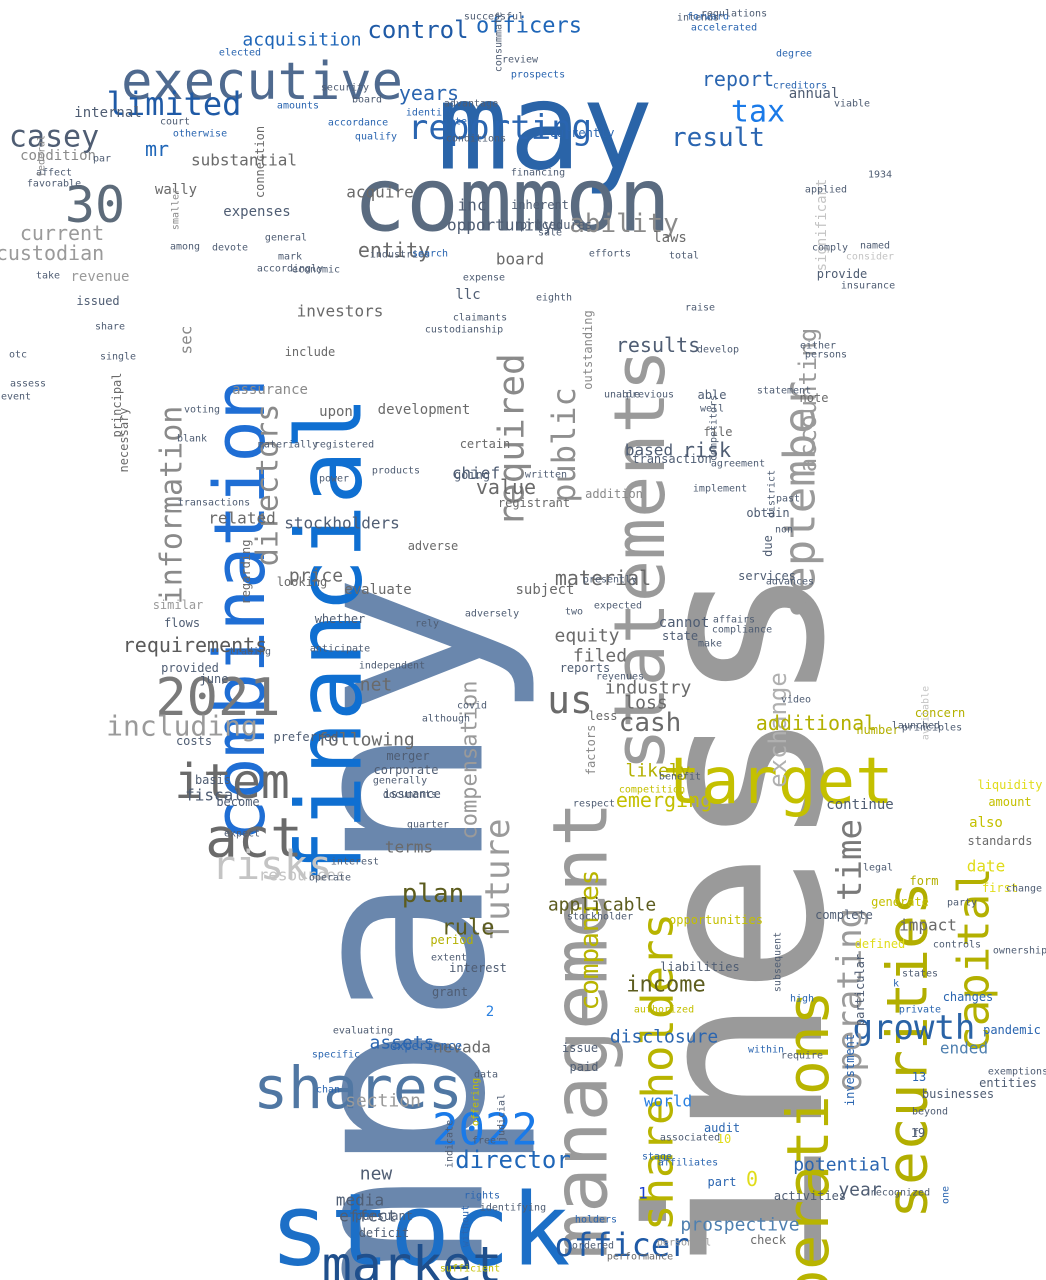 Image resolution: width=1046 pixels, height=1280 pixels. Describe the element at coordinates (490, 1012) in the screenshot. I see `cloud-word: 2` at that location.